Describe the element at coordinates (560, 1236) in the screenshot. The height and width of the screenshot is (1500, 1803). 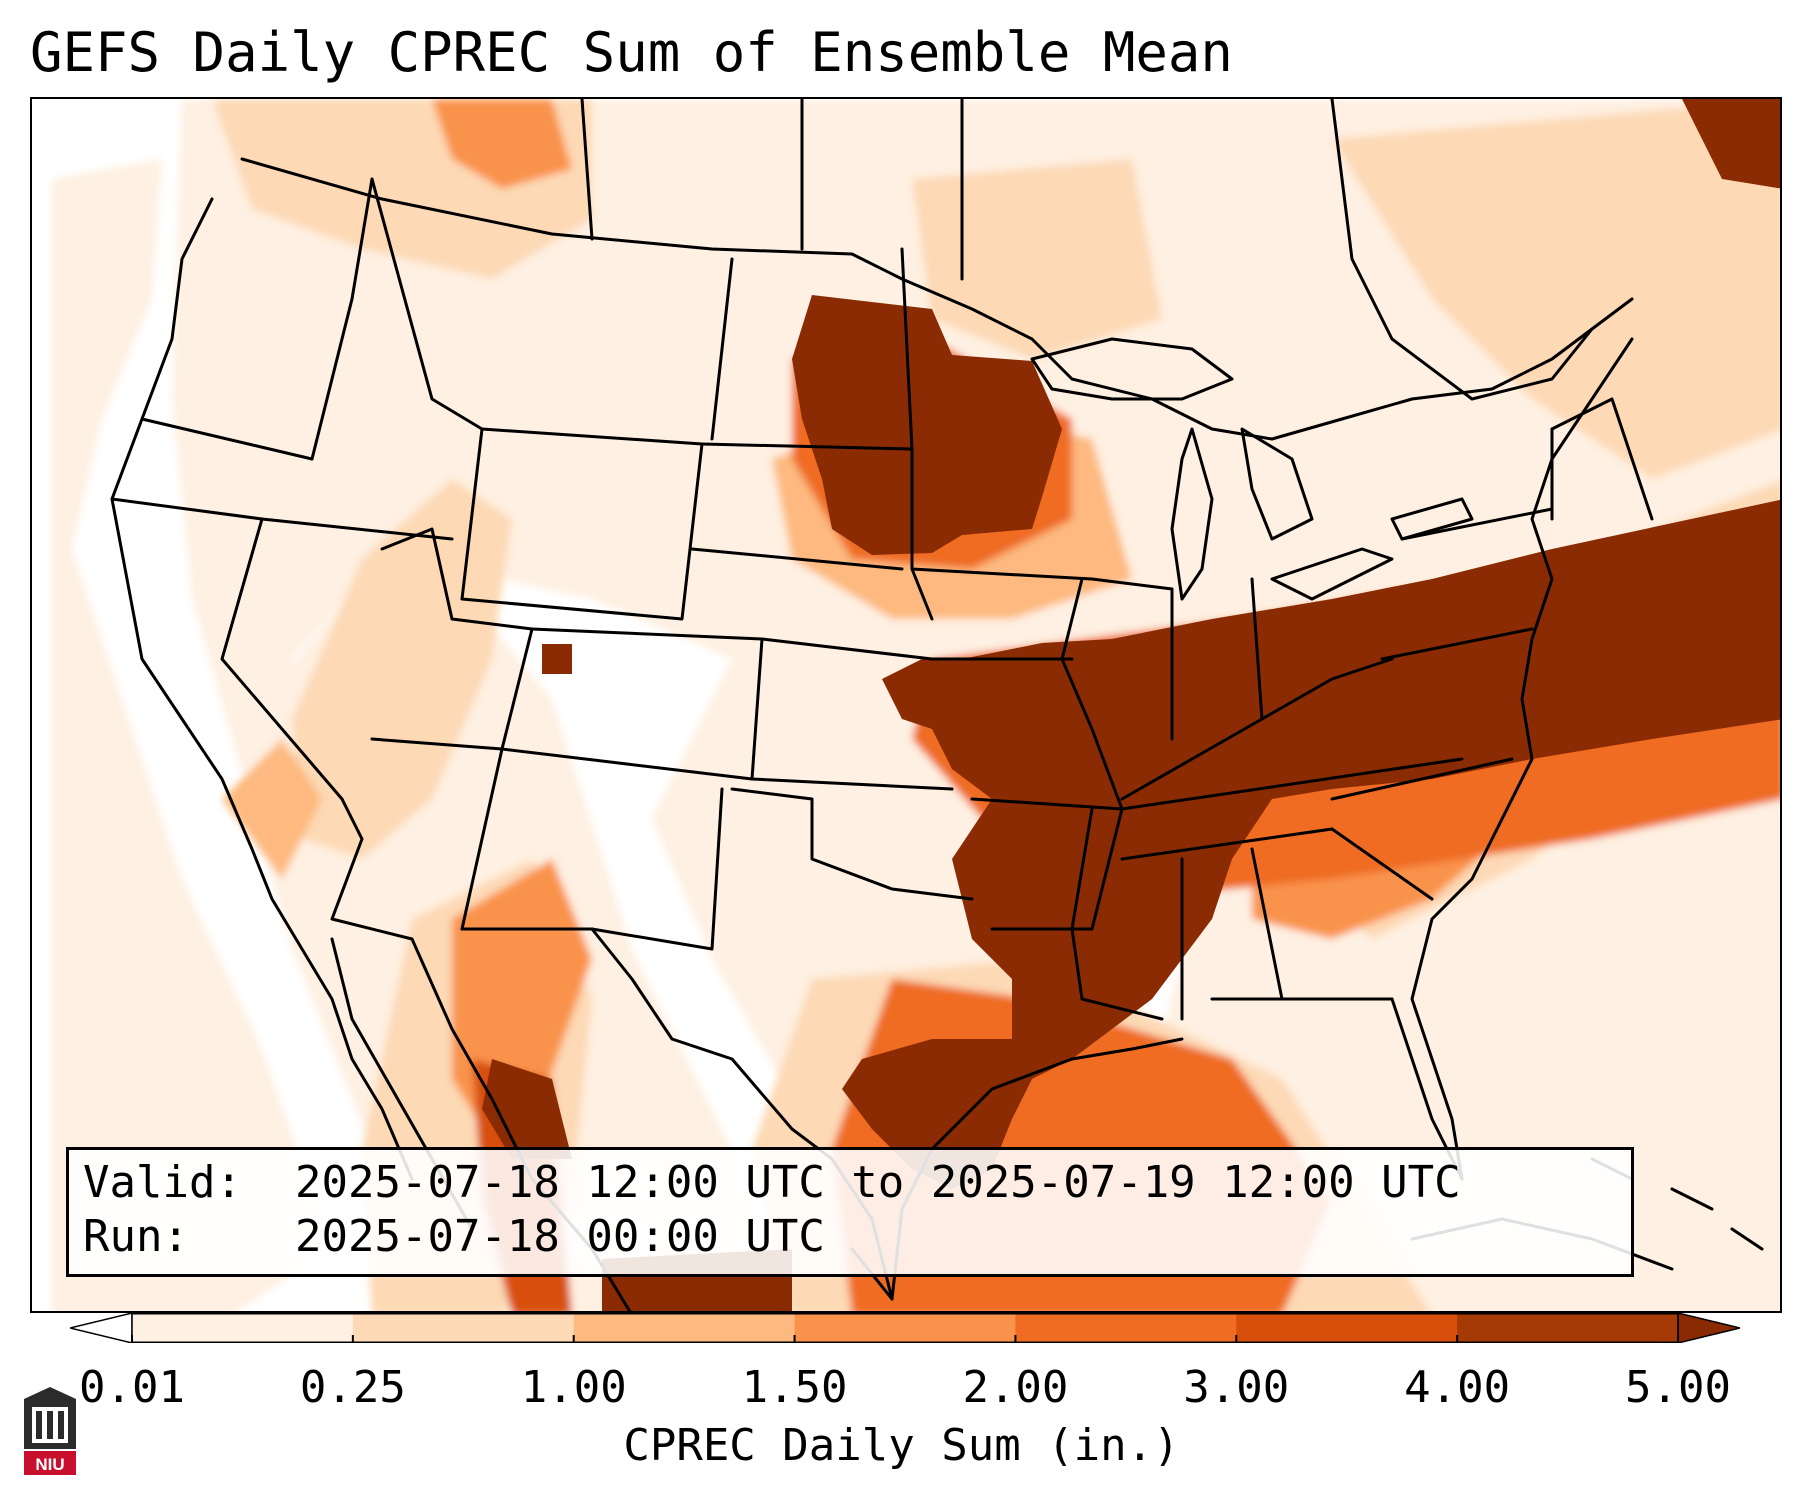
I see `run-value: 2025-07-18 00:00 UTC` at that location.